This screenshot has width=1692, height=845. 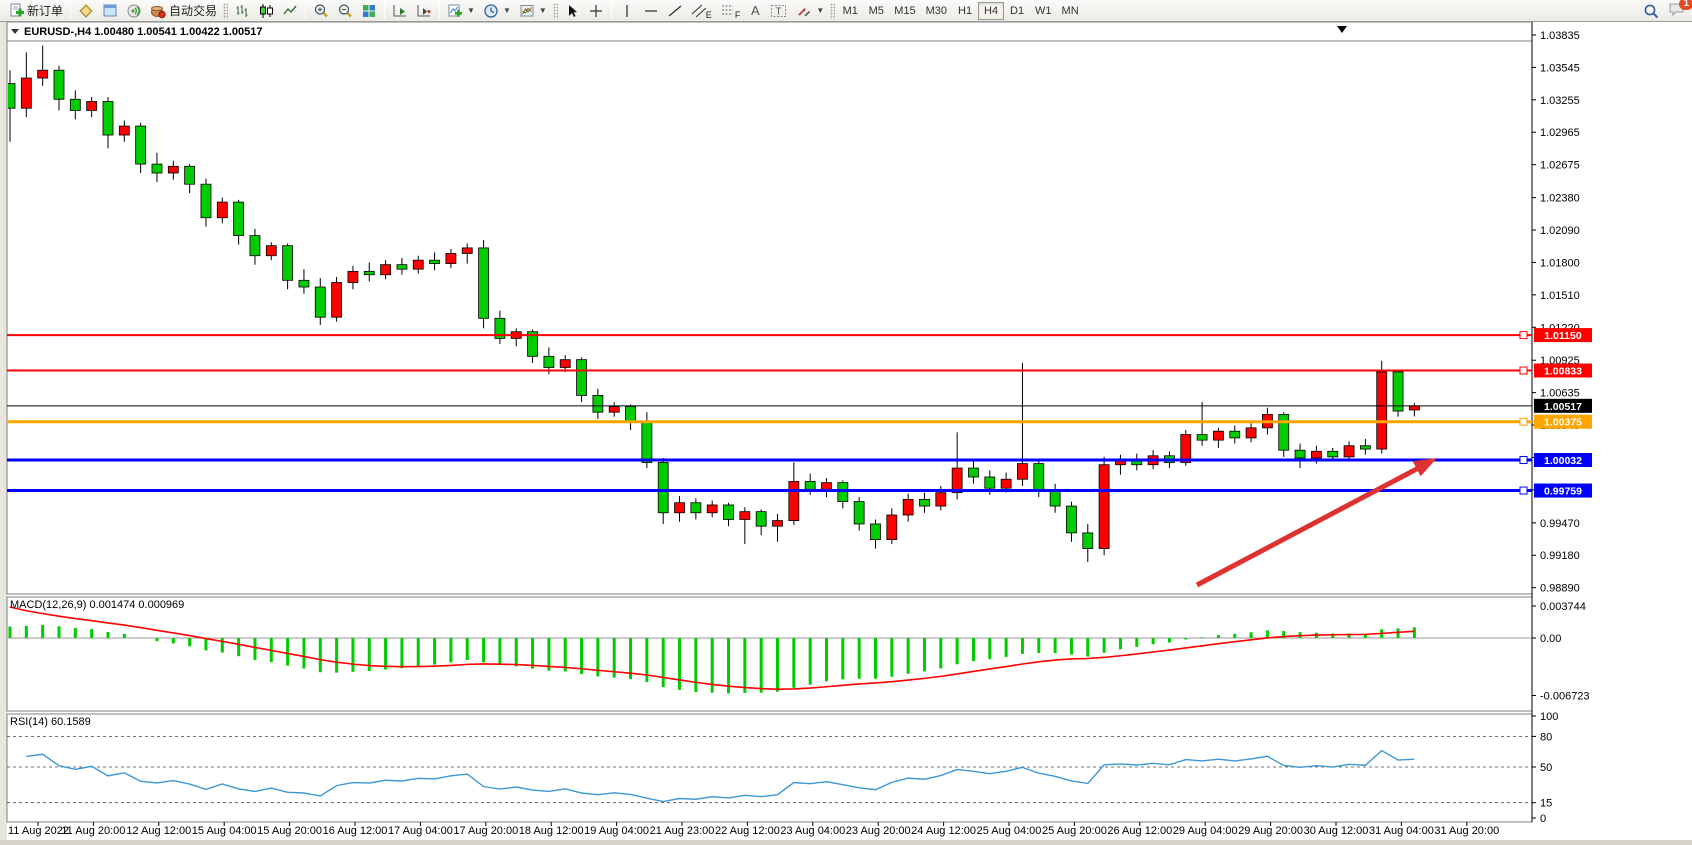 I want to click on profiles-button, so click(x=86, y=11).